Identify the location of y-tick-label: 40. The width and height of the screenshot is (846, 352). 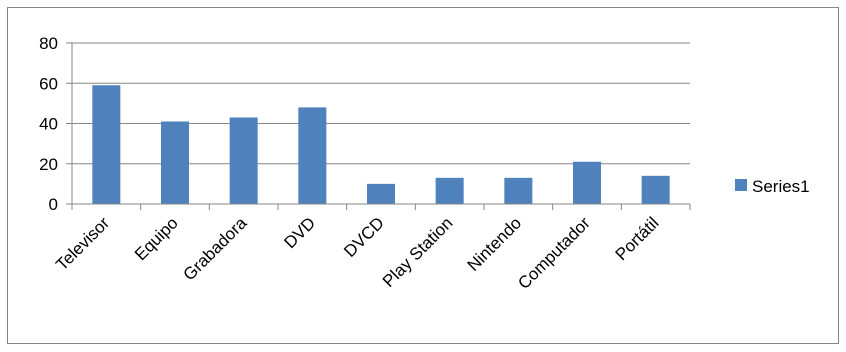
(48, 124).